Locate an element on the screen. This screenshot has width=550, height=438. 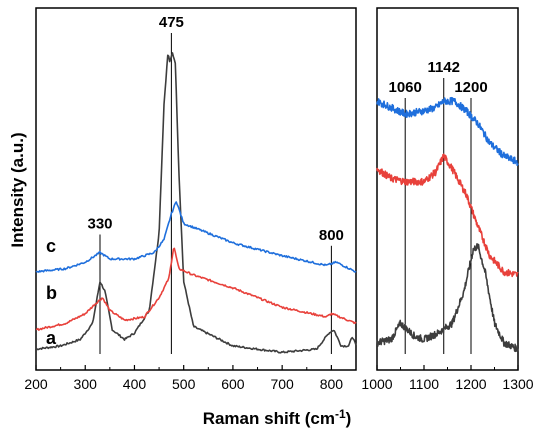
x-axis-label-sup: -1 is located at coordinates (340, 414).